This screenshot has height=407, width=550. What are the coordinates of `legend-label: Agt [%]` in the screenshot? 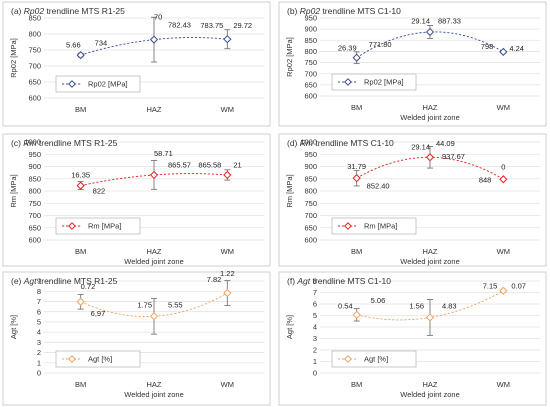 It's located at (100, 359).